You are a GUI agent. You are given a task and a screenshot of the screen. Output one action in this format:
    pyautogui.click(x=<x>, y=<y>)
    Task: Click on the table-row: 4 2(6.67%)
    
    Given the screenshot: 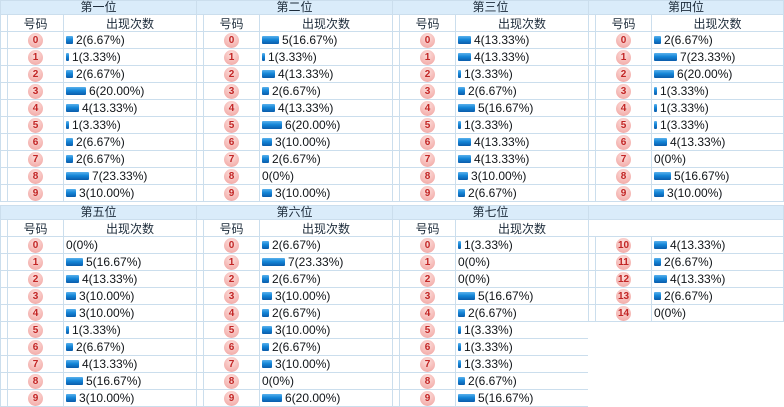 What is the action you would take?
    pyautogui.click(x=490, y=313)
    